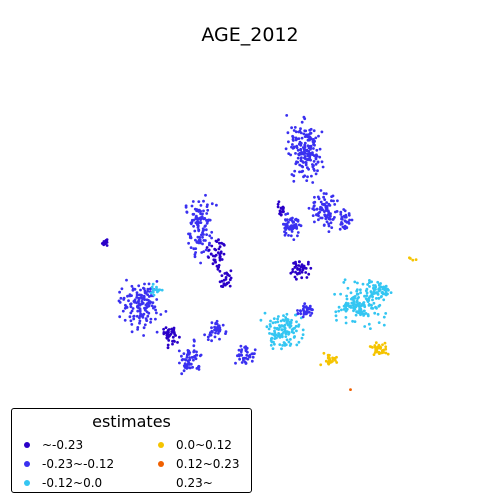 The width and height of the screenshot is (500, 500). Describe the element at coordinates (131, 421) in the screenshot. I see `legend-title: estimates` at that location.